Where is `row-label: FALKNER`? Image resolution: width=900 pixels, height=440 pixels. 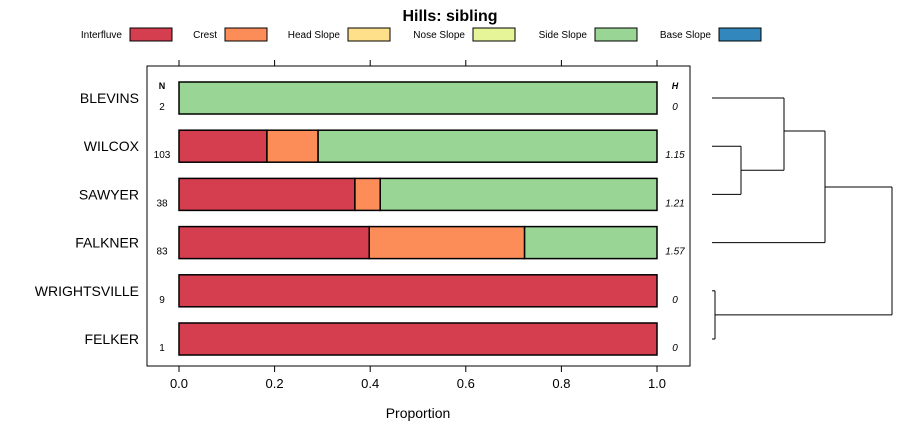
row-label: FALKNER is located at coordinates (107, 243).